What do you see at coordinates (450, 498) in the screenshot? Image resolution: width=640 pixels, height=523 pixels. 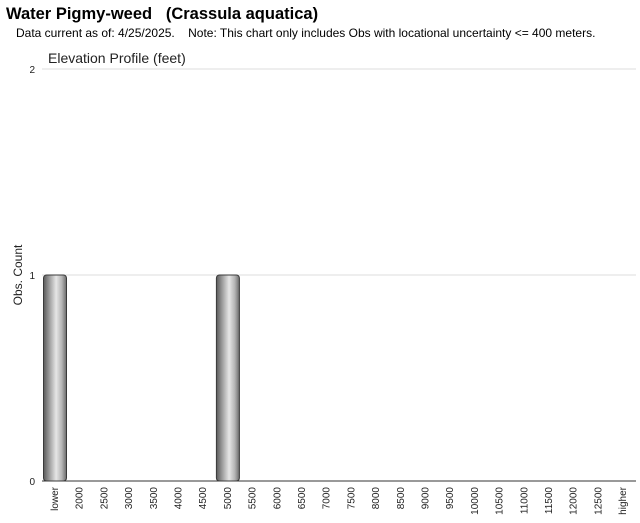 I see `x-tick-label: 9500` at bounding box center [450, 498].